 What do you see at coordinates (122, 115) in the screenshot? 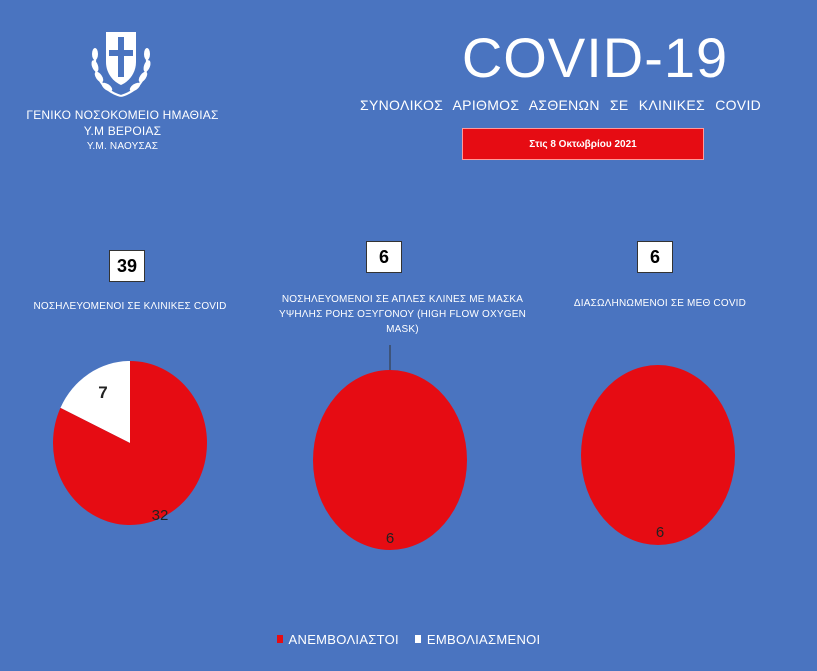
I see `hospital-line-1: ΓΕΝΙΚΟ ΝΟΣΟΚΟΜΕΙΟ ΗΜΑΘΙΑΣ` at bounding box center [122, 115].